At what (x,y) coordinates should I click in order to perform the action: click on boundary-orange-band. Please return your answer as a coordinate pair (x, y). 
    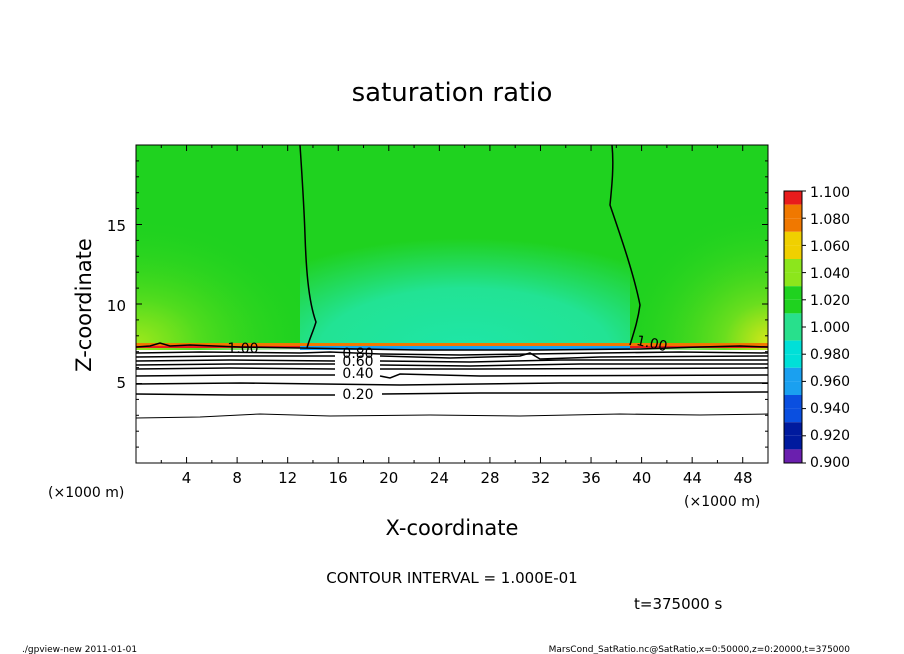
    Looking at the image, I should click on (452, 345).